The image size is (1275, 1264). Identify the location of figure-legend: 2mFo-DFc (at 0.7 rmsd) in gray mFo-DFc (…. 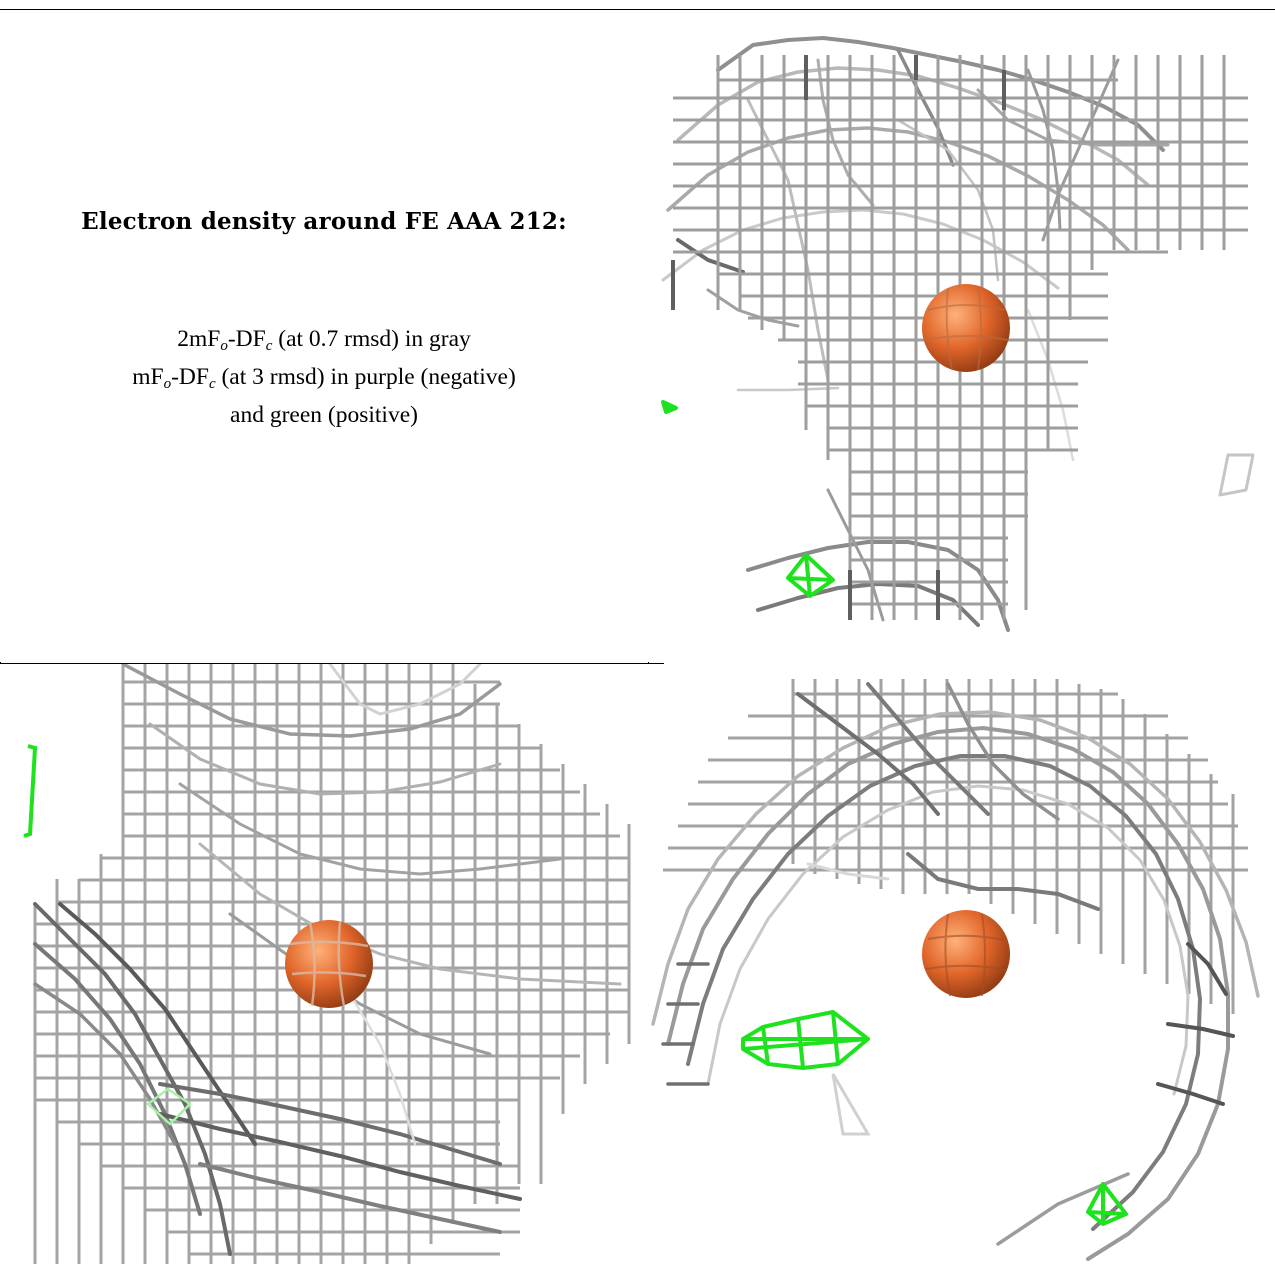
(324, 377).